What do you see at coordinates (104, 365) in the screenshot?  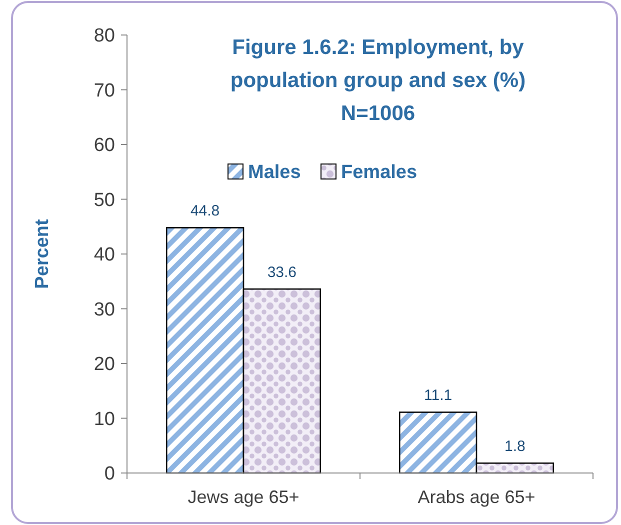 I see `y-tick-label: 20` at bounding box center [104, 365].